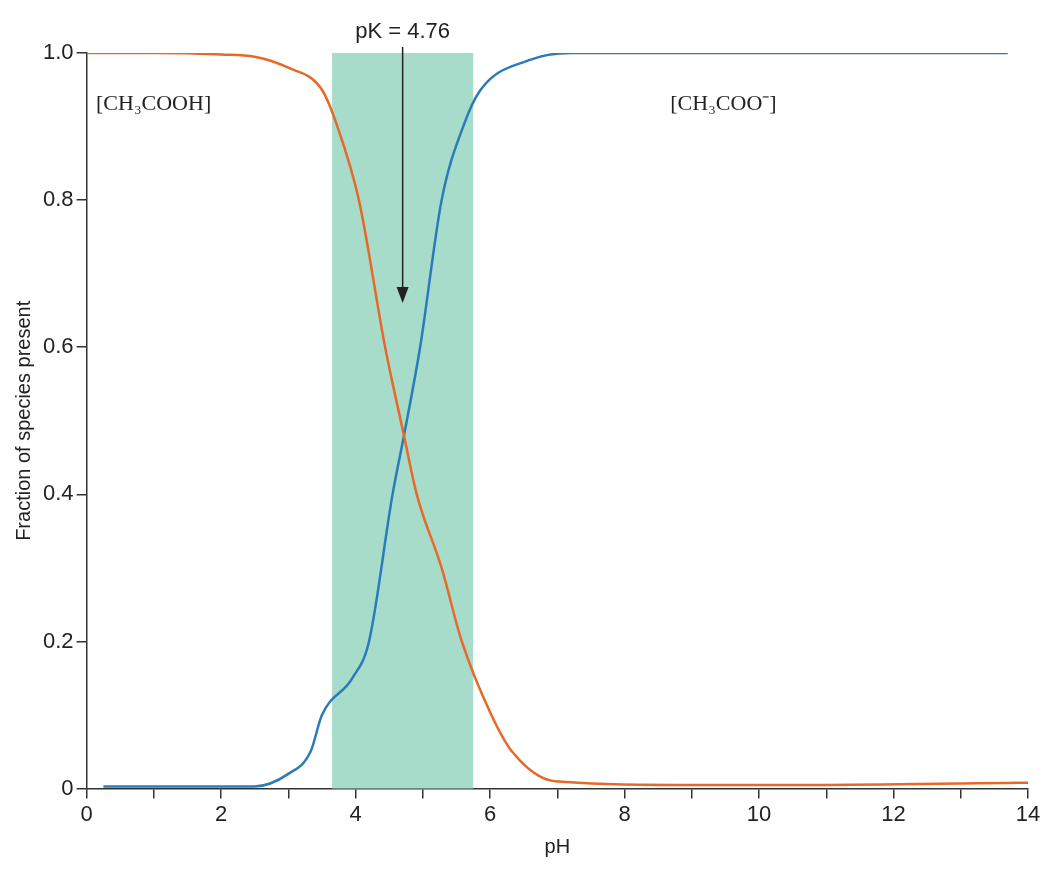  I want to click on y-tick-label: 1.0, so click(58, 52).